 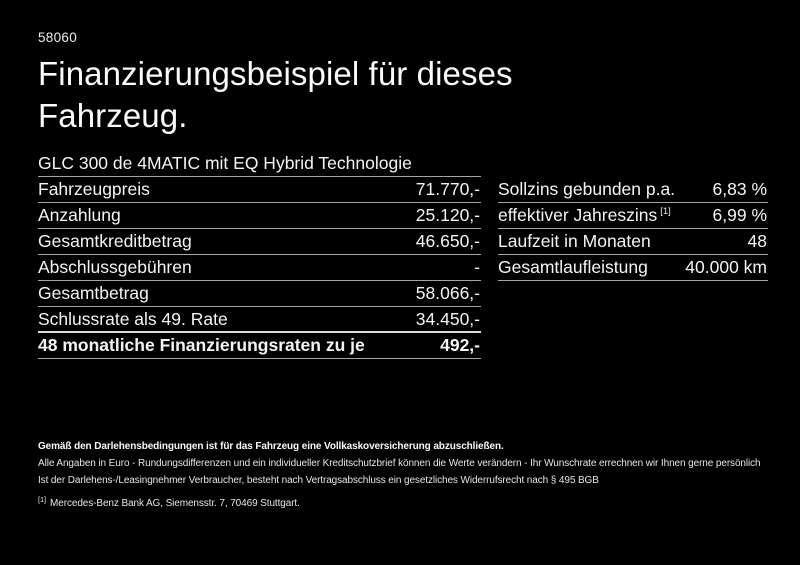 What do you see at coordinates (726, 267) in the screenshot?
I see `row-value: 40.000 km` at bounding box center [726, 267].